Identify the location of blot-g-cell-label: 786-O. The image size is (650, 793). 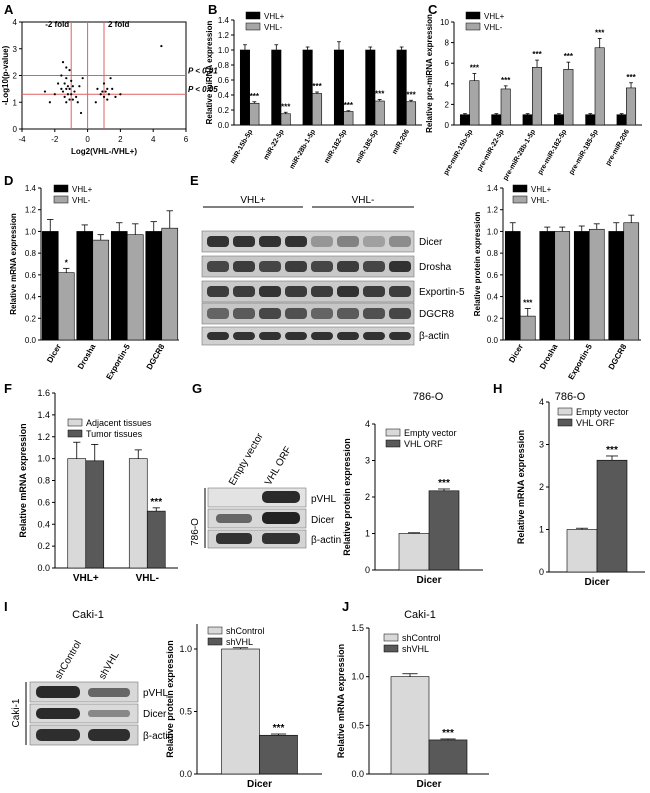
(195, 532).